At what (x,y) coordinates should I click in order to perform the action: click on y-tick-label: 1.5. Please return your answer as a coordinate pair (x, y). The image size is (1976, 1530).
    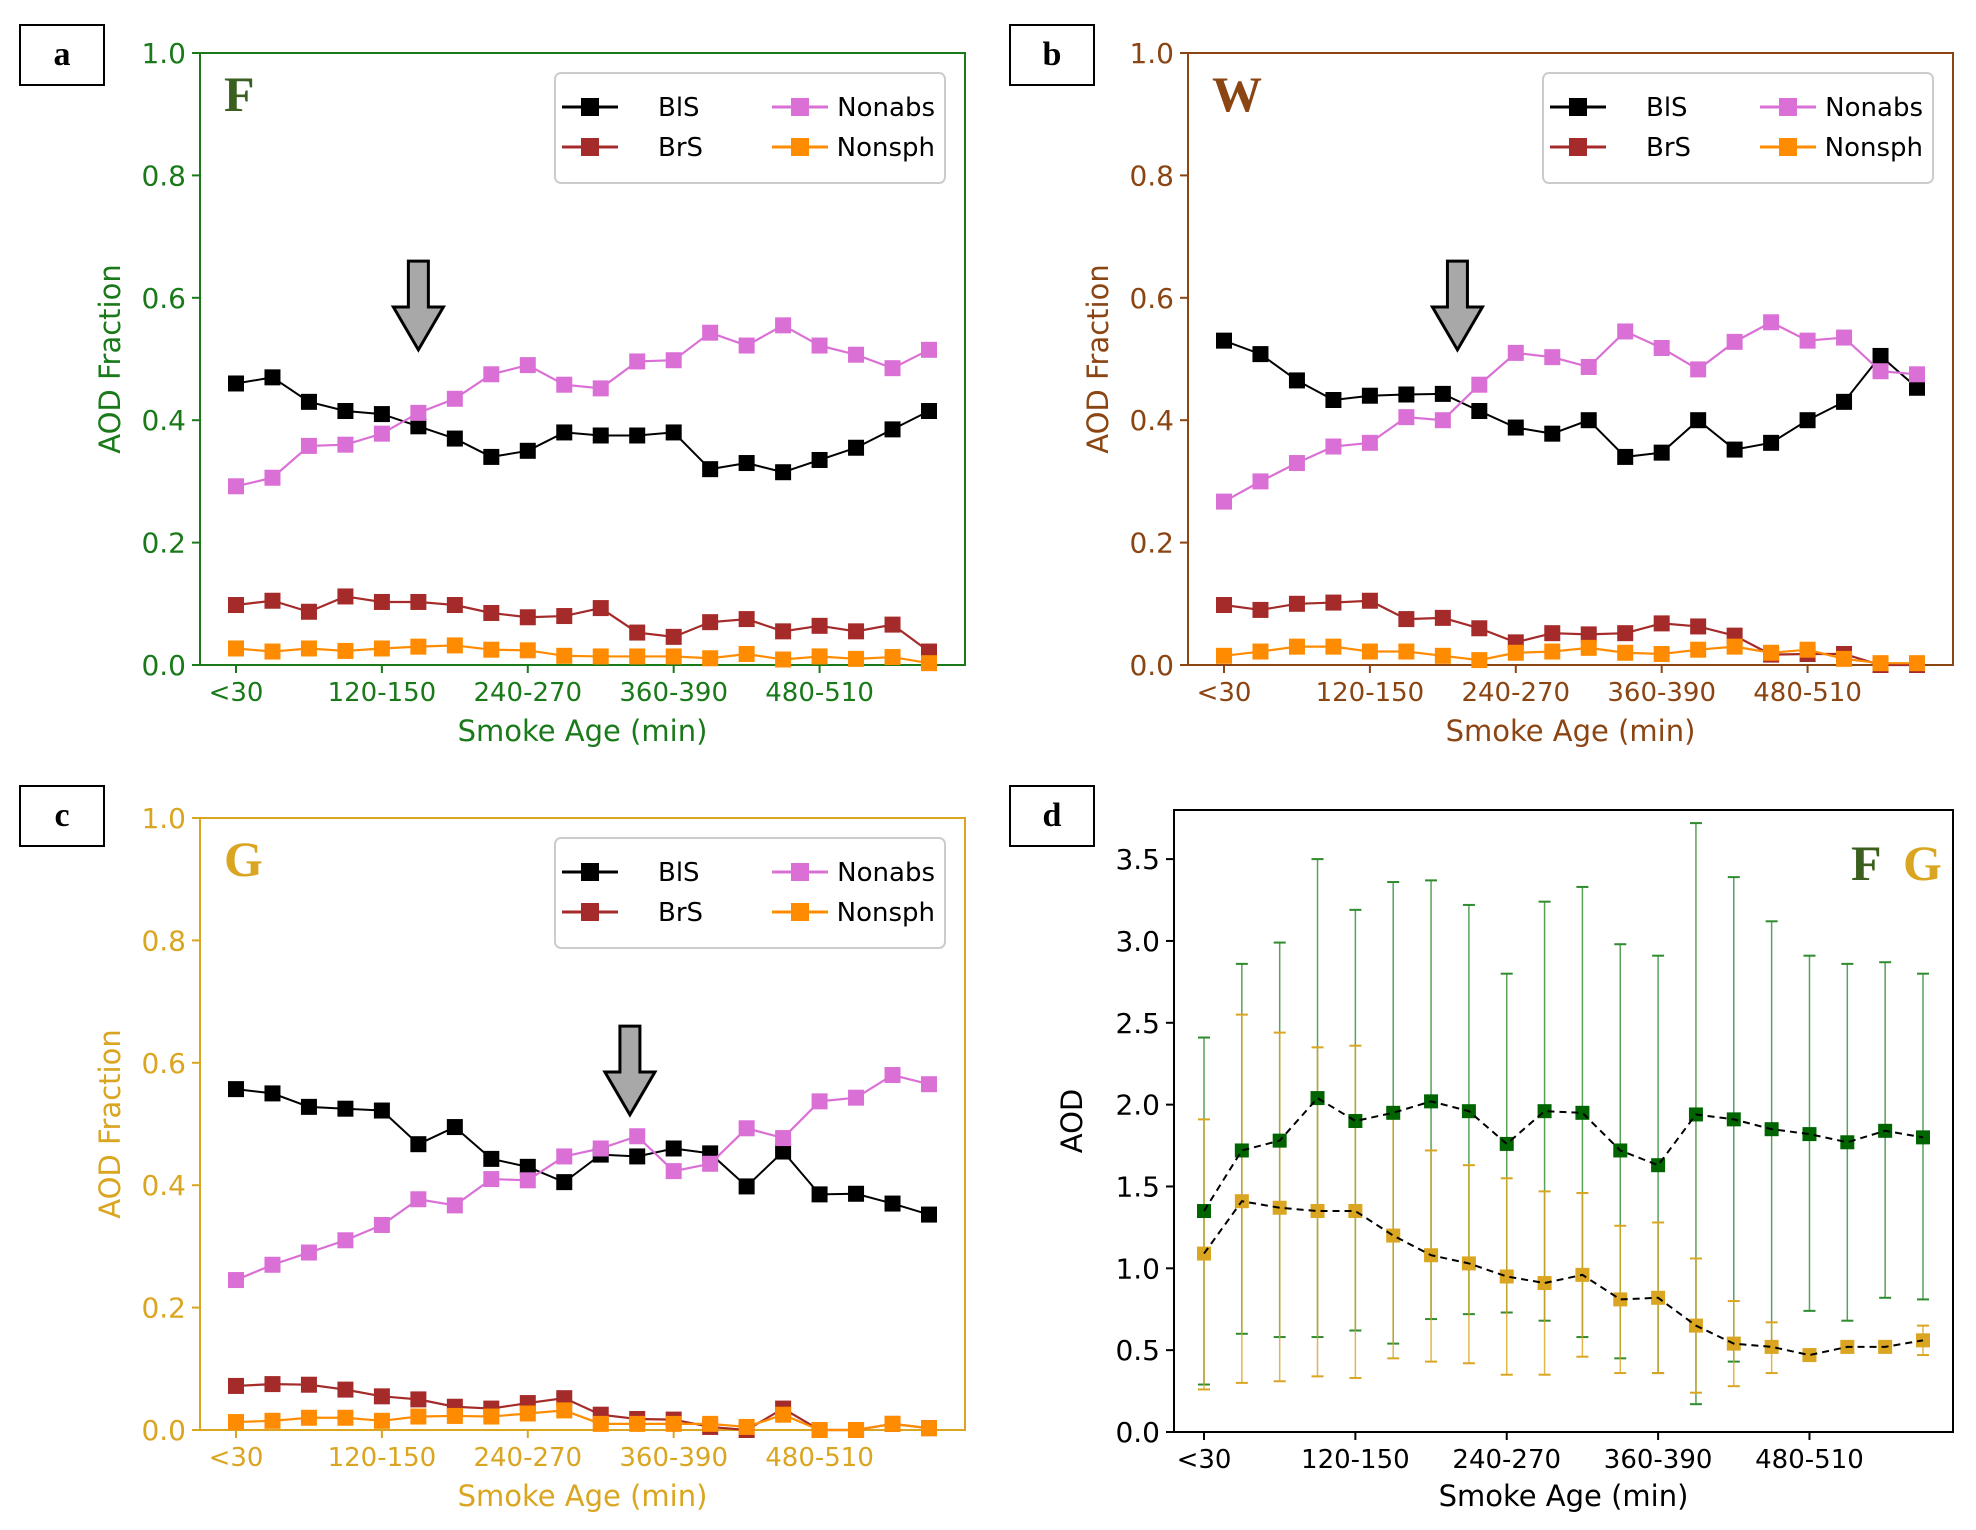
    Looking at the image, I should click on (1137, 1186).